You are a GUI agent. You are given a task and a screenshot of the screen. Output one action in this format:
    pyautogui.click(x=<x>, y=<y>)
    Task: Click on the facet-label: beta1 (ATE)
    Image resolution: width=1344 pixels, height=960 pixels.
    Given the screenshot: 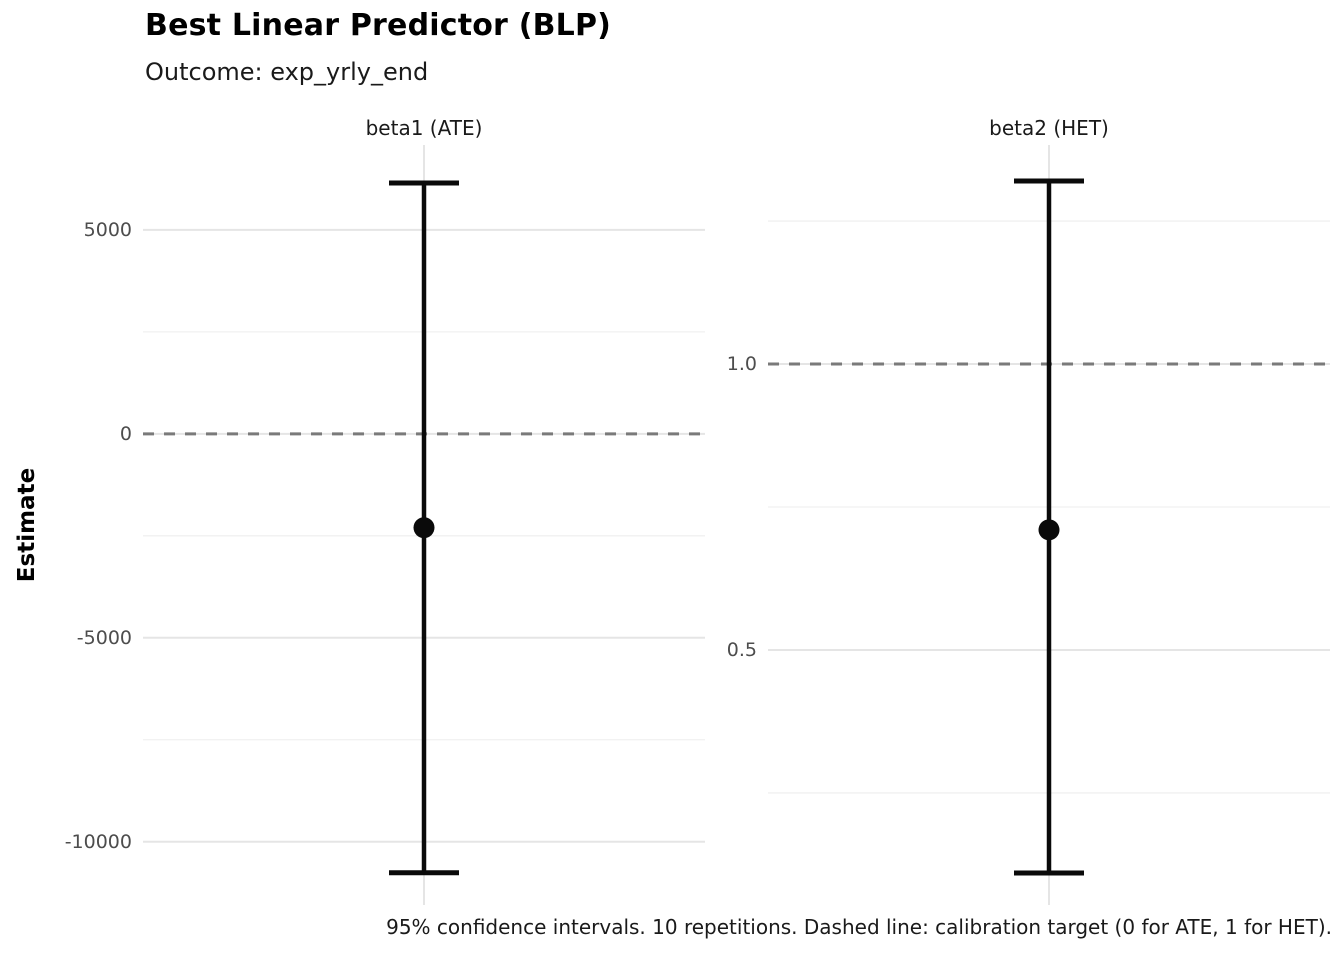 What is the action you would take?
    pyautogui.click(x=424, y=128)
    